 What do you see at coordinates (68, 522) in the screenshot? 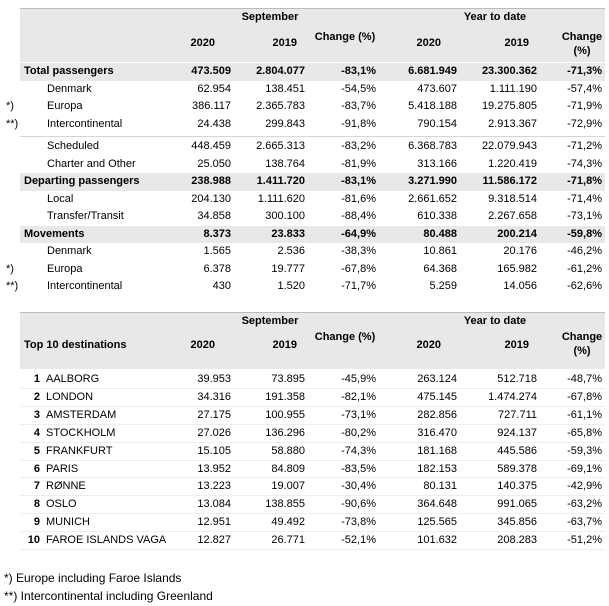
I see `destination: MUNICH` at bounding box center [68, 522].